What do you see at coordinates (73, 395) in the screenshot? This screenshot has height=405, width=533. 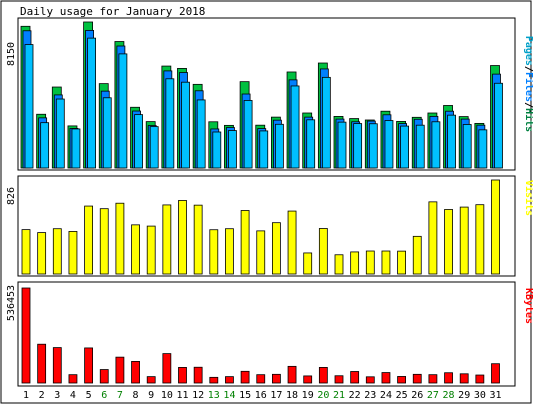 I see `day-label-4: 4` at bounding box center [73, 395].